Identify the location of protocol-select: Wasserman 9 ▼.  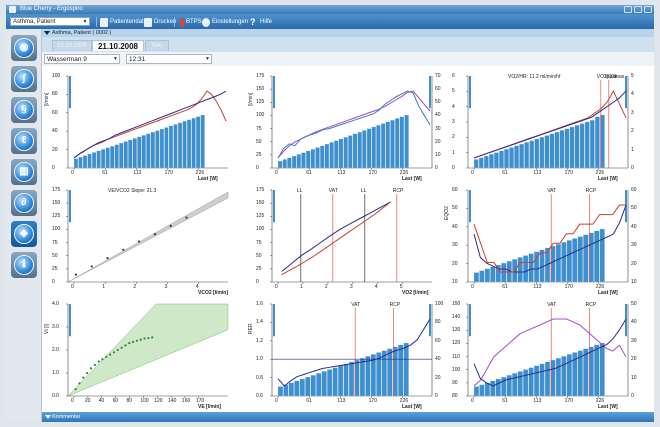
(82, 59).